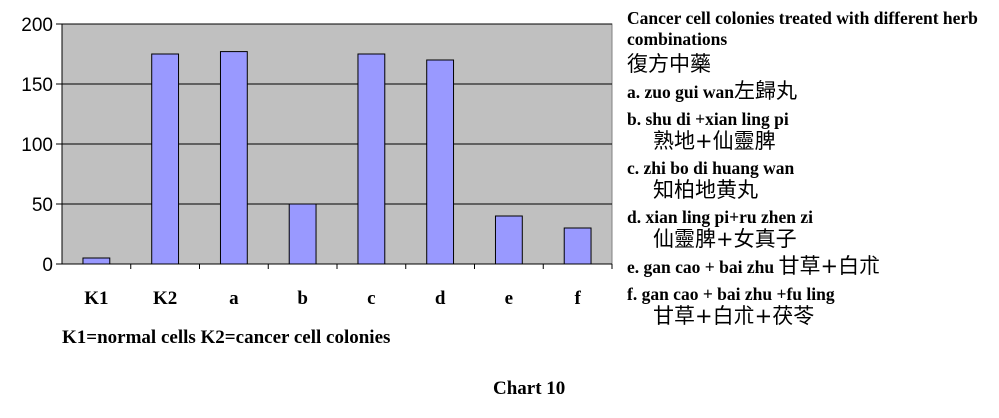  What do you see at coordinates (165, 159) in the screenshot?
I see `bar-K2` at bounding box center [165, 159].